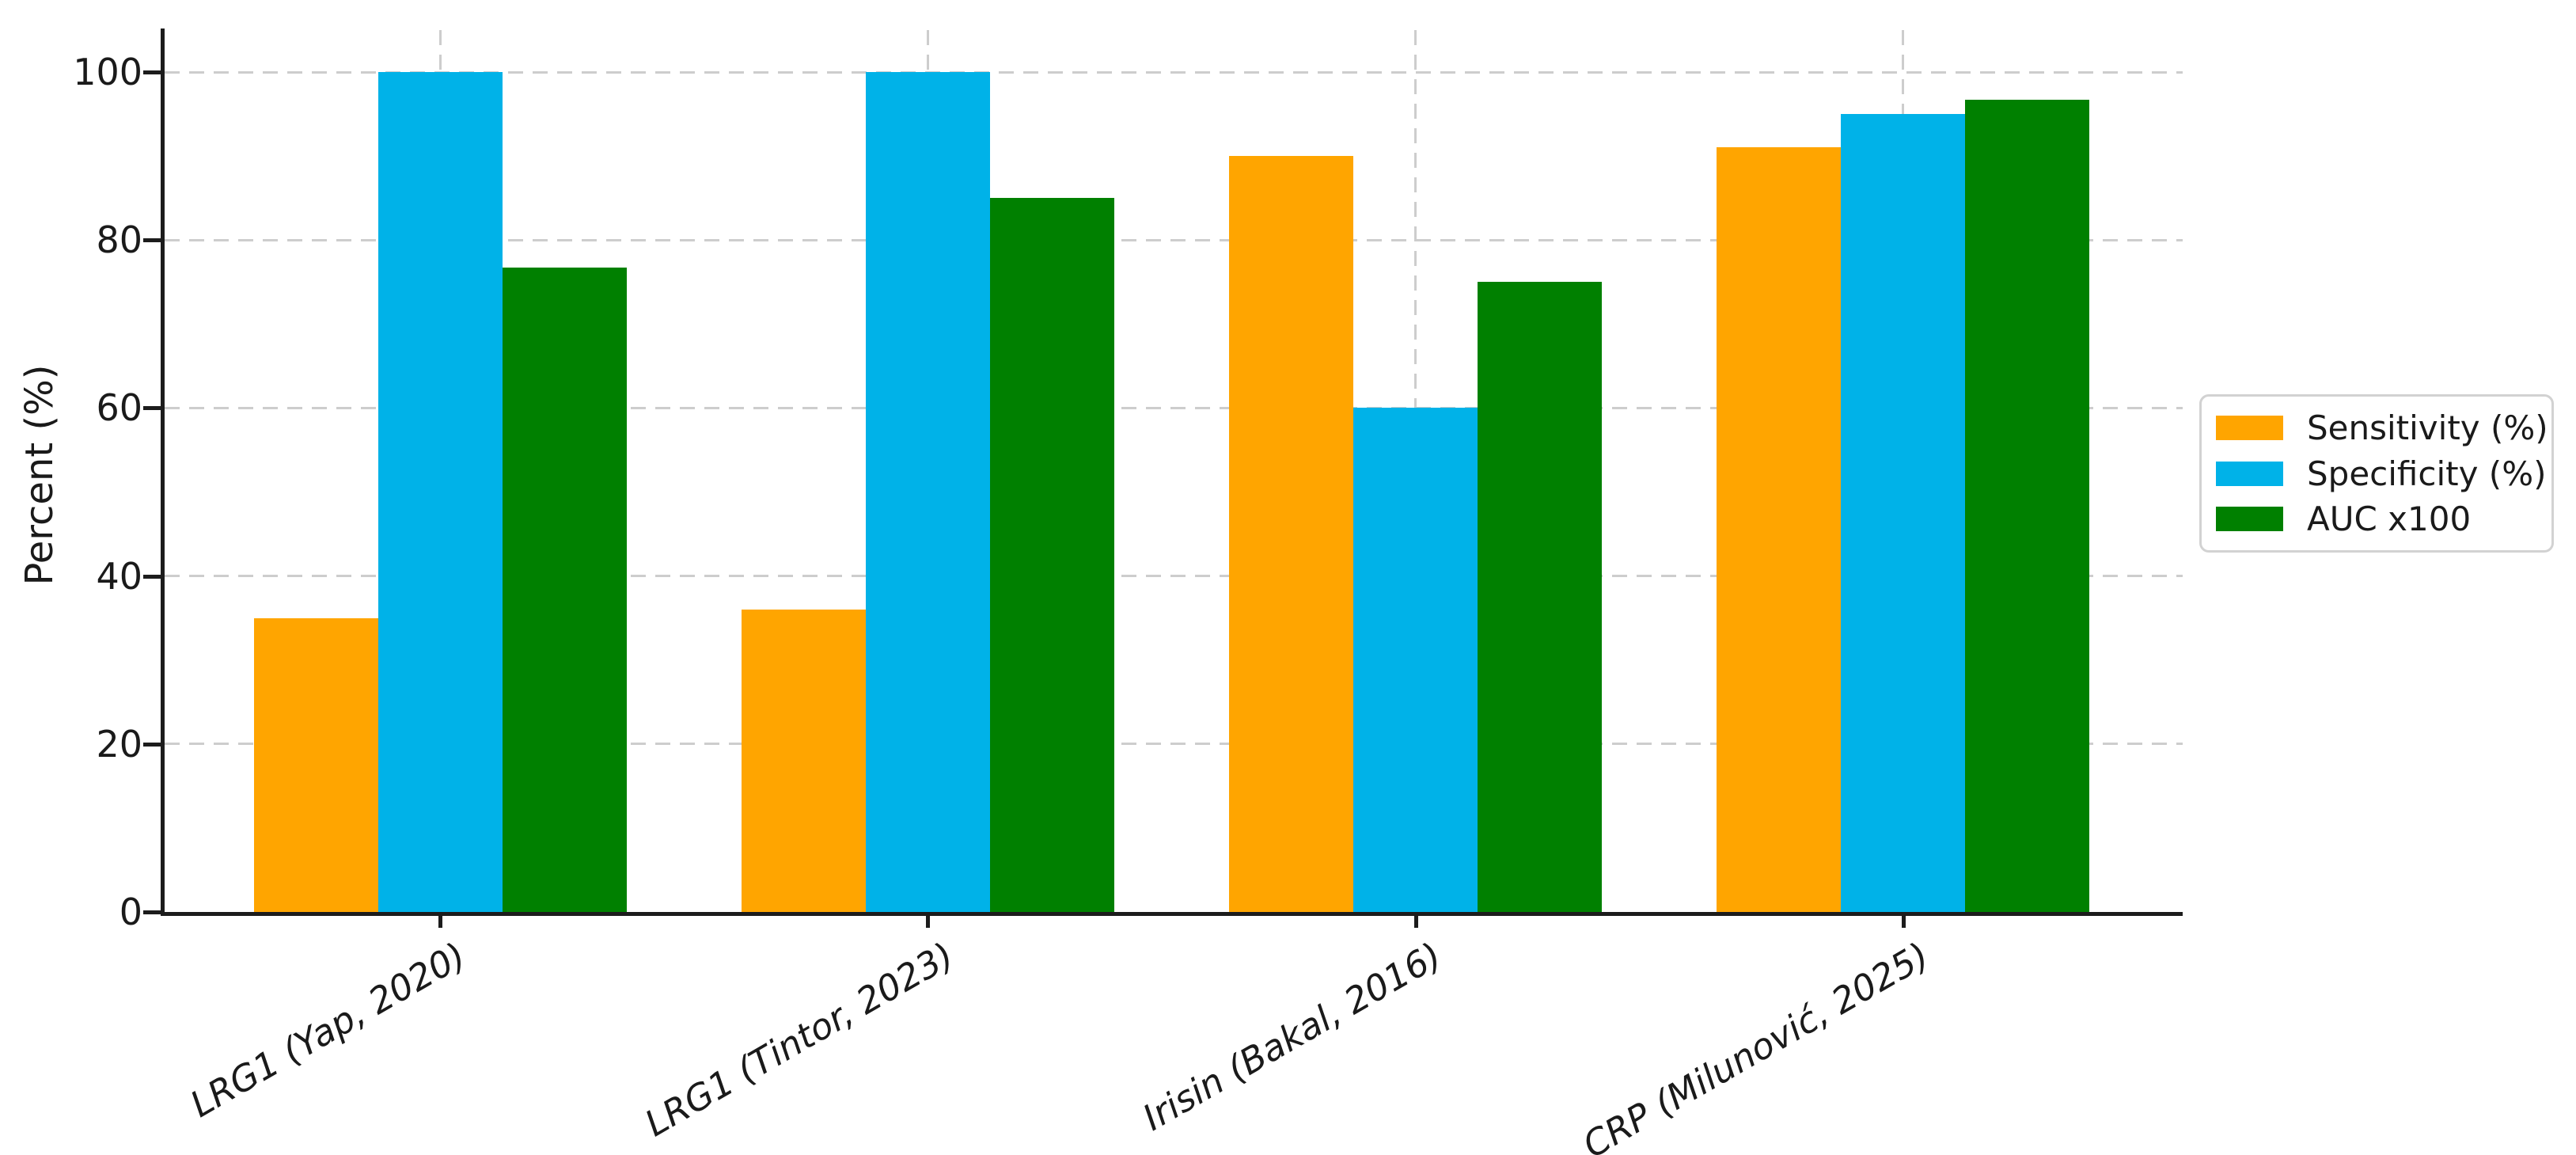  Describe the element at coordinates (163, 472) in the screenshot. I see `y-axis-spine` at that location.